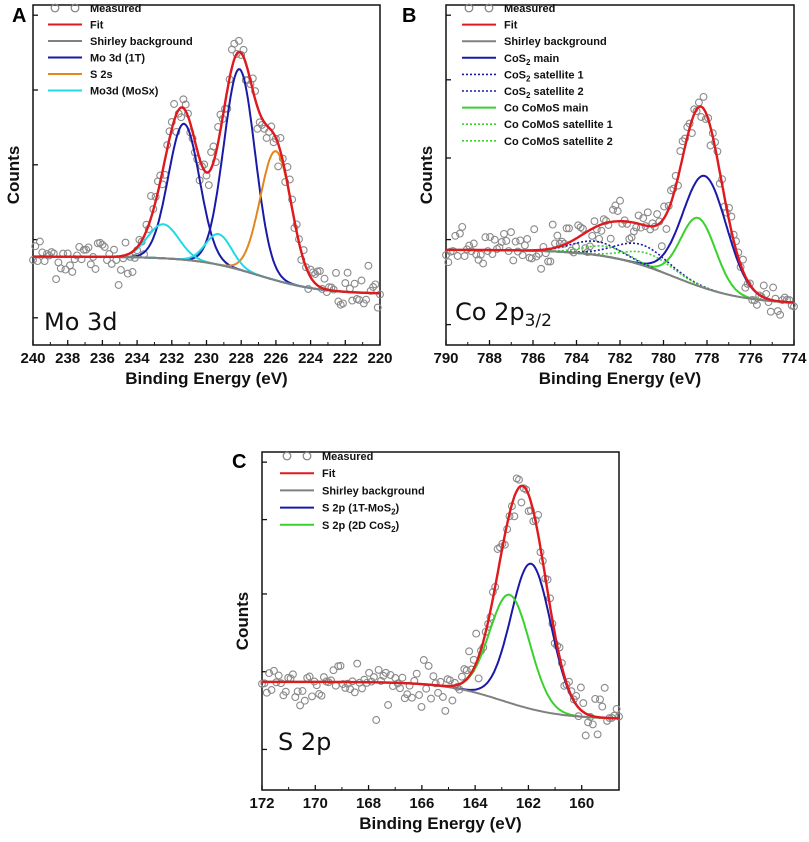  I want to click on plot-area, so click(206, 174).